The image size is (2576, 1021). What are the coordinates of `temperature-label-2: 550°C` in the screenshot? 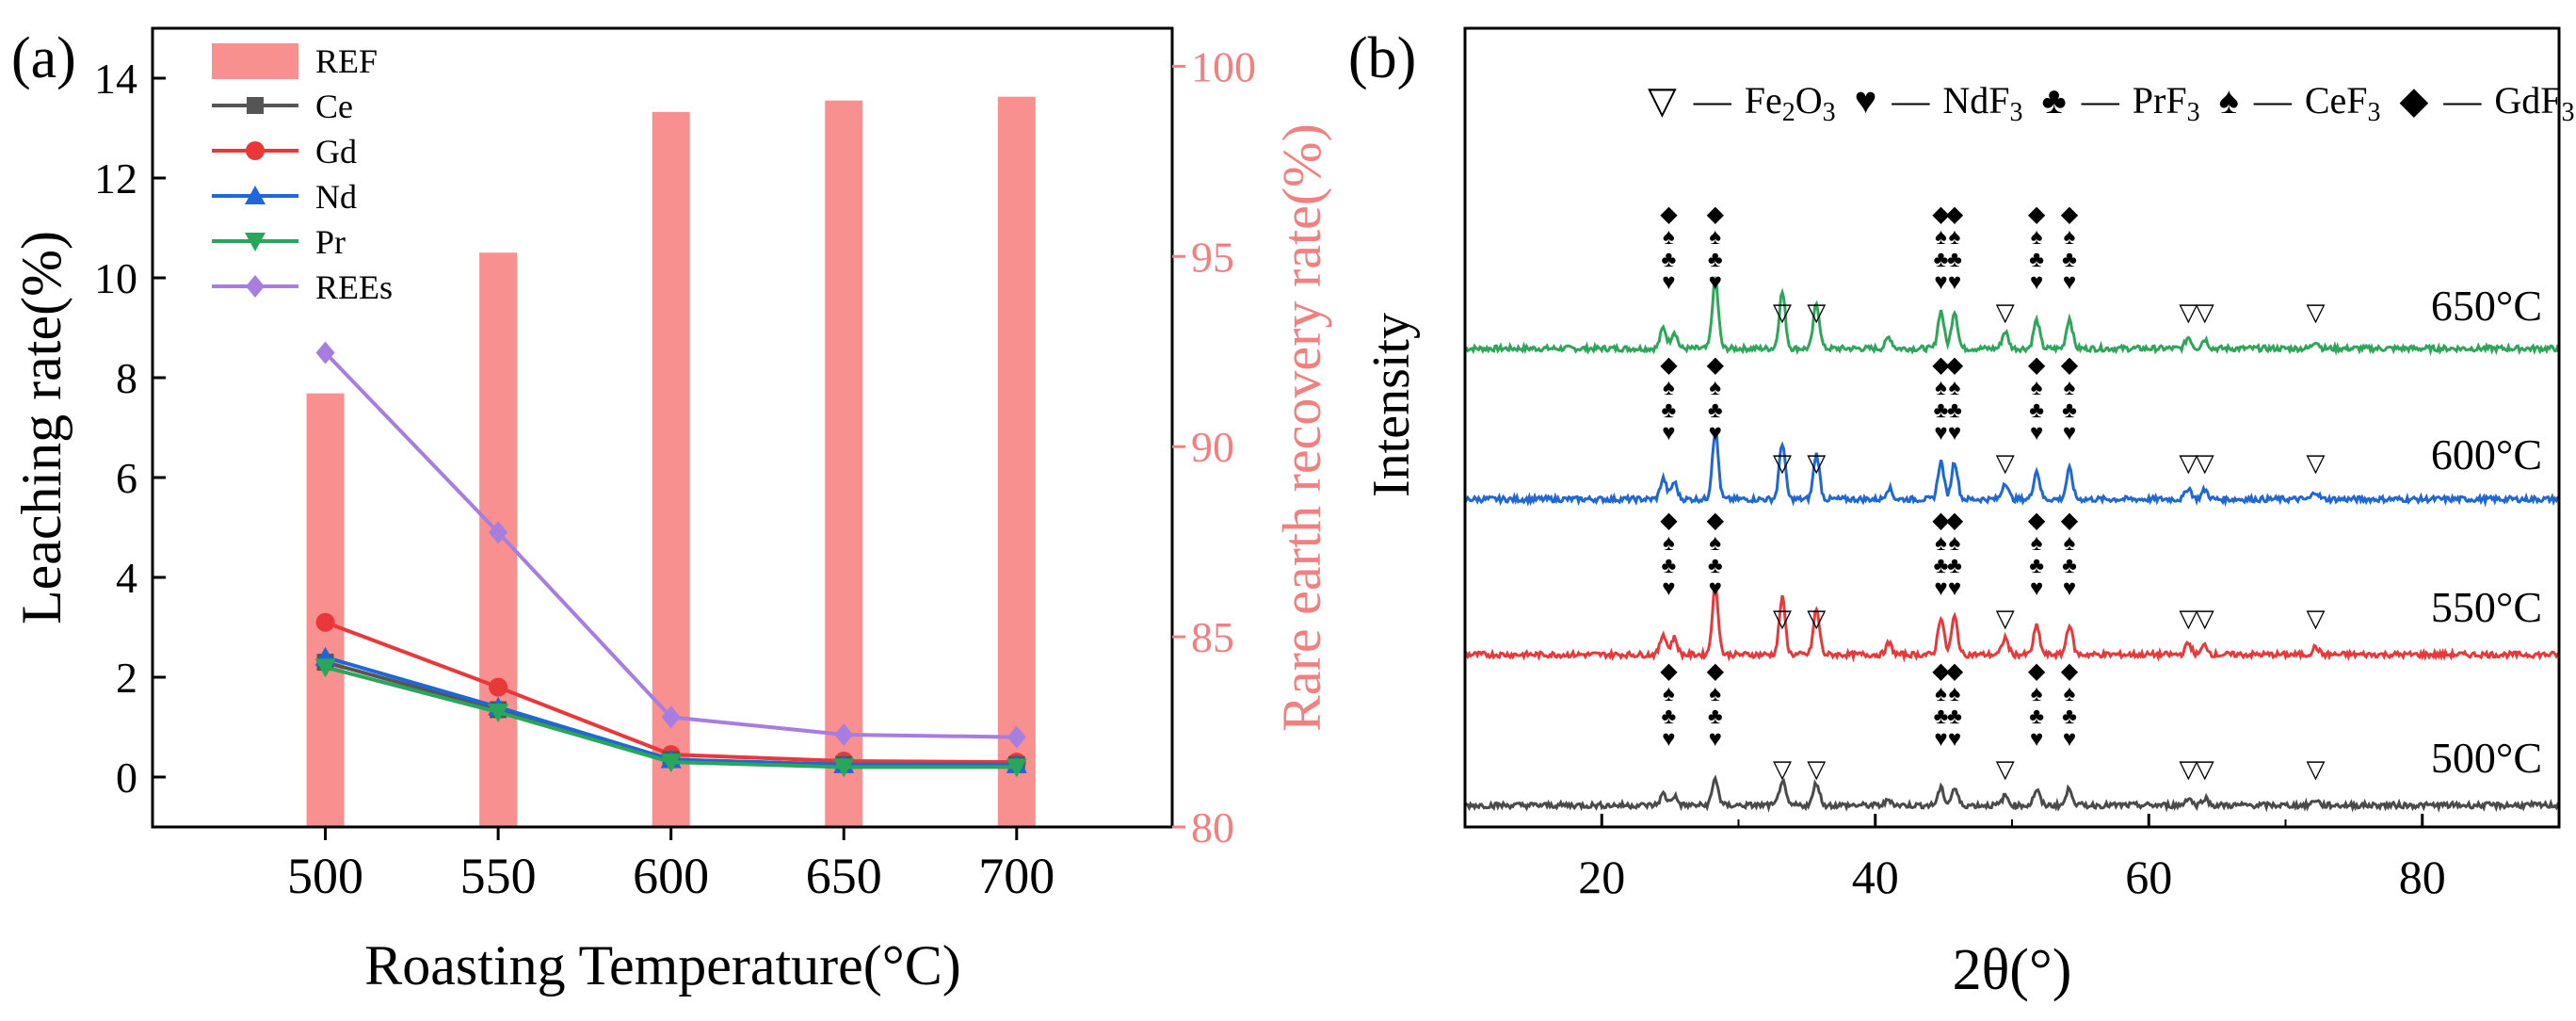 It's located at (2486, 607).